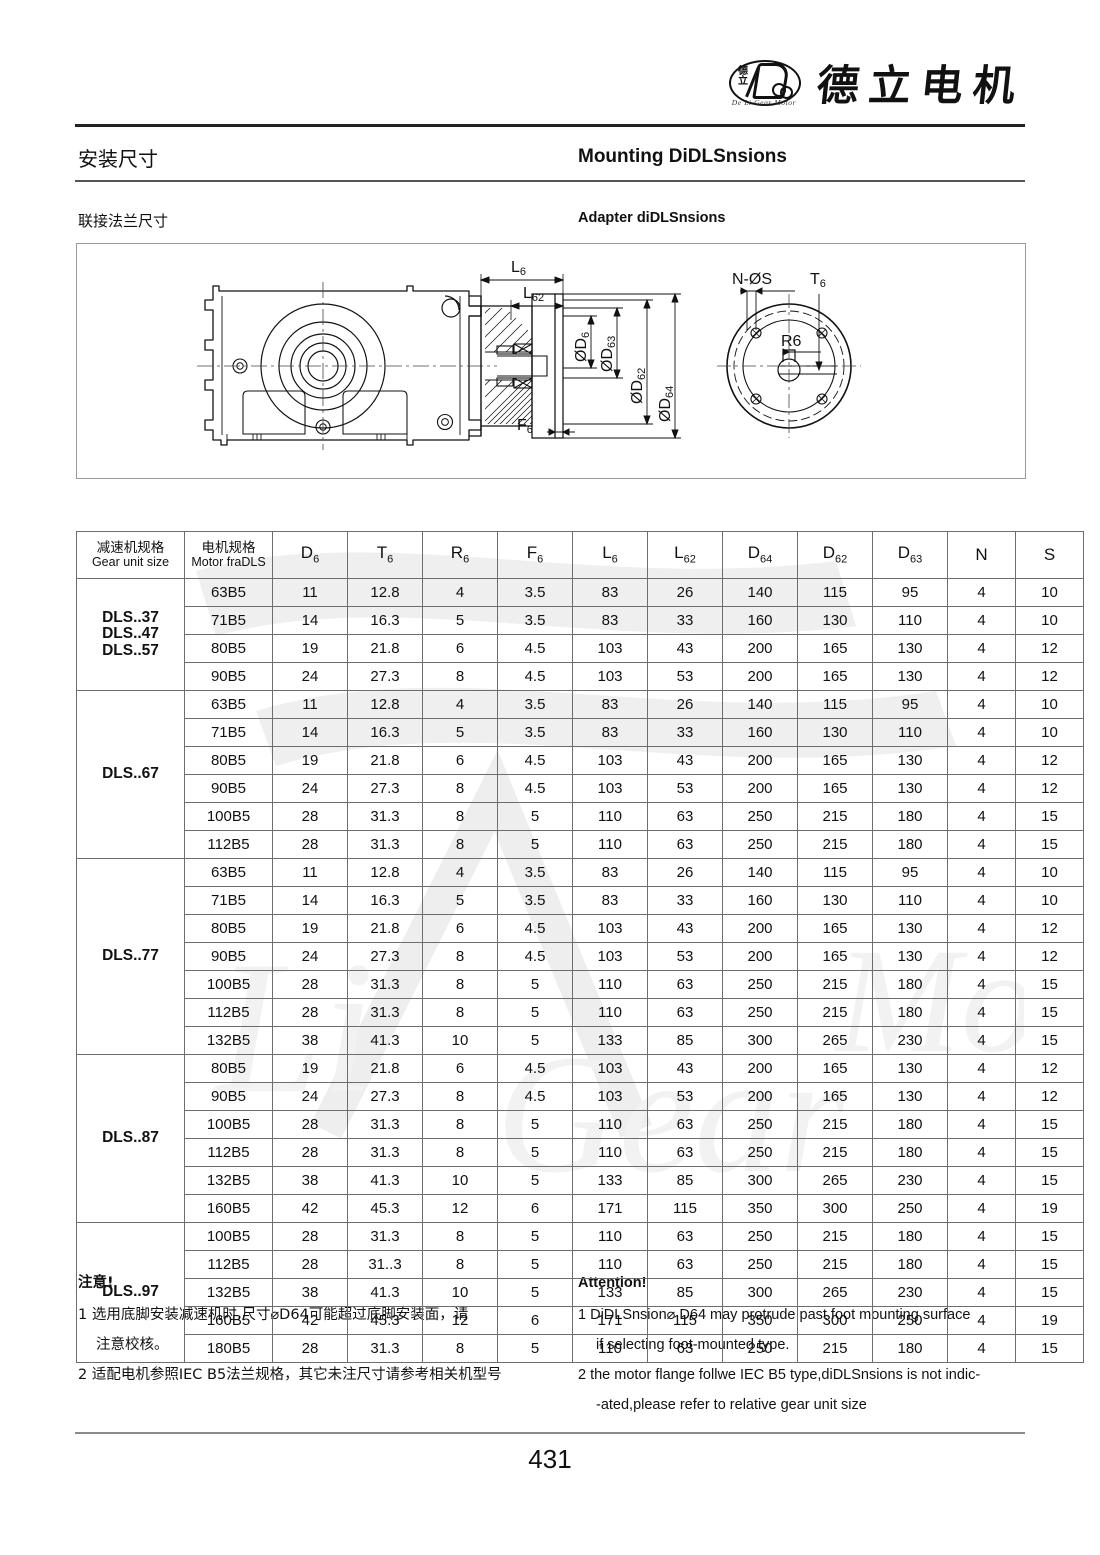 The height and width of the screenshot is (1555, 1100). What do you see at coordinates (835, 760) in the screenshot?
I see `cell-d62: 165` at bounding box center [835, 760].